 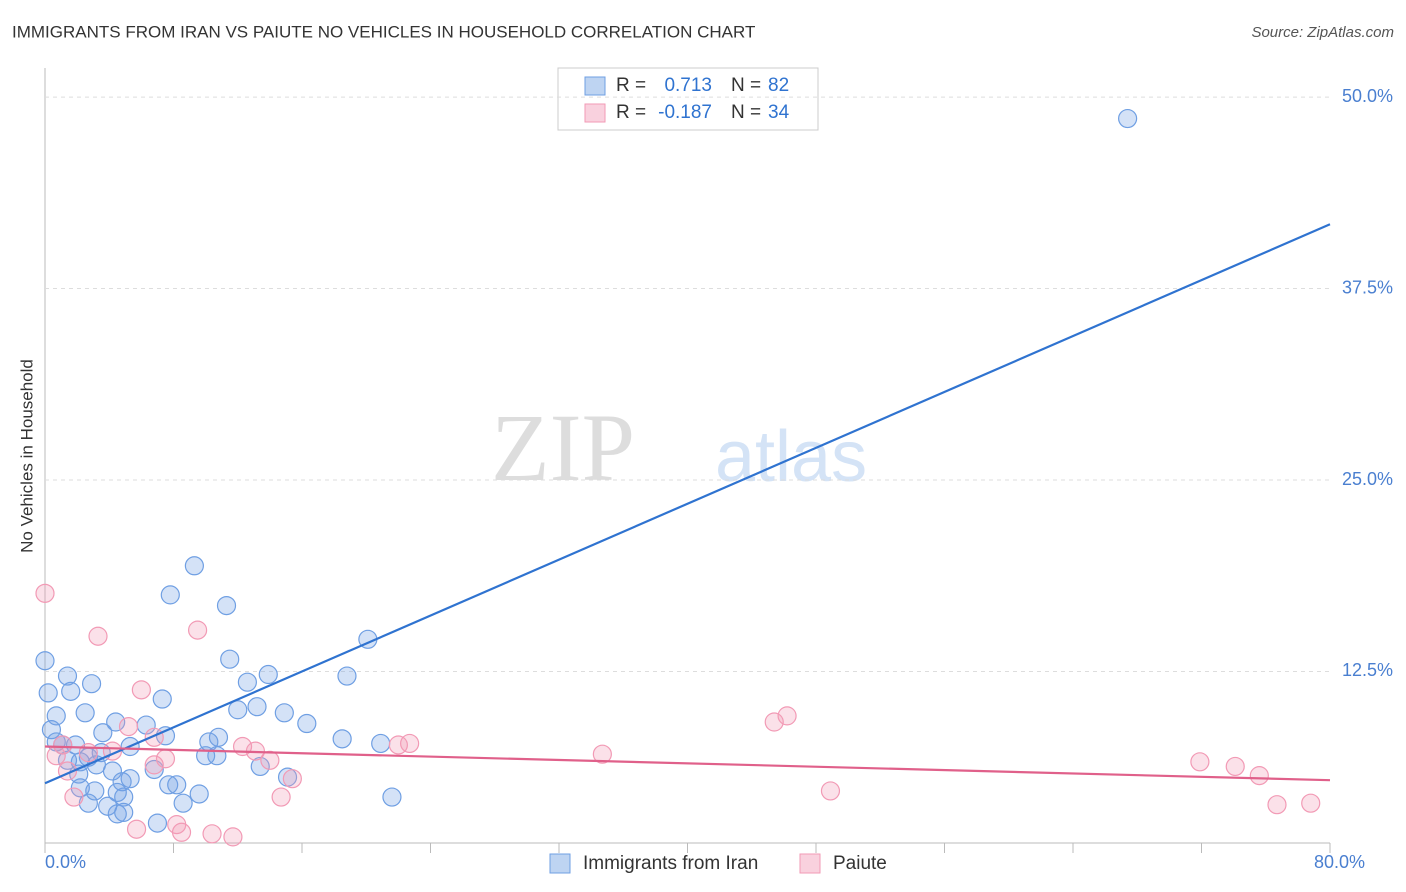 What do you see at coordinates (860, 863) in the screenshot?
I see `legend-label: Paiute` at bounding box center [860, 863].